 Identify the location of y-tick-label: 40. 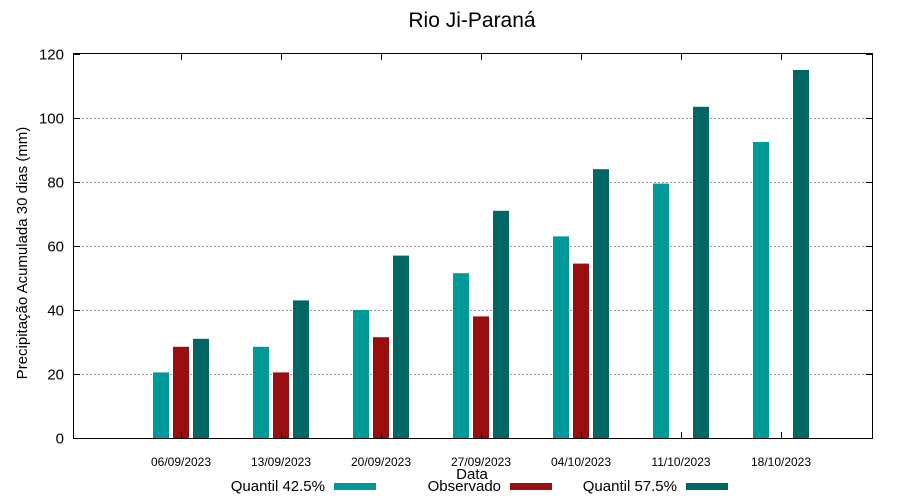
(55, 311).